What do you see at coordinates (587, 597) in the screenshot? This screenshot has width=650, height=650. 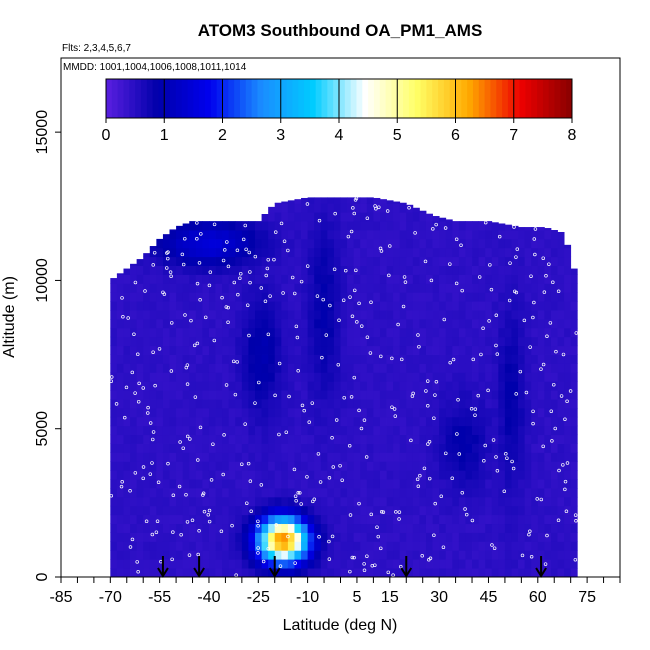 I see `x-tick-label: 75` at bounding box center [587, 597].